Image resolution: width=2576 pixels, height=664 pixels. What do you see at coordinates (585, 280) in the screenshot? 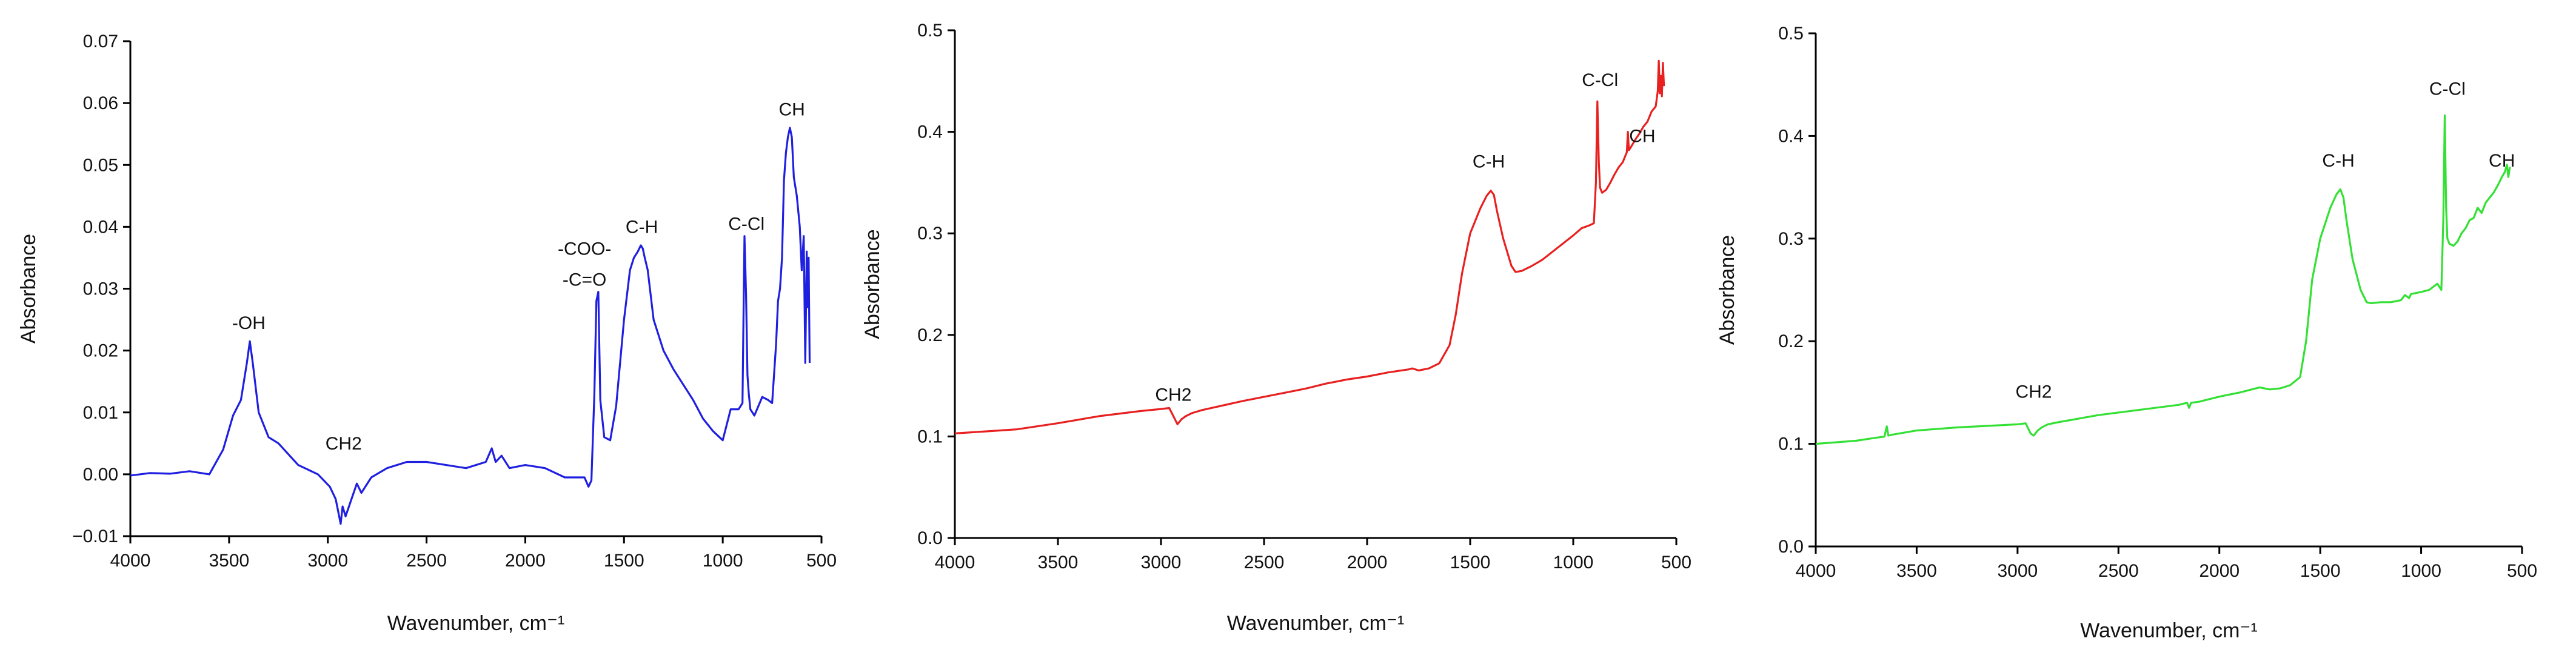
I see `peak-annotation: -C=O` at bounding box center [585, 280].